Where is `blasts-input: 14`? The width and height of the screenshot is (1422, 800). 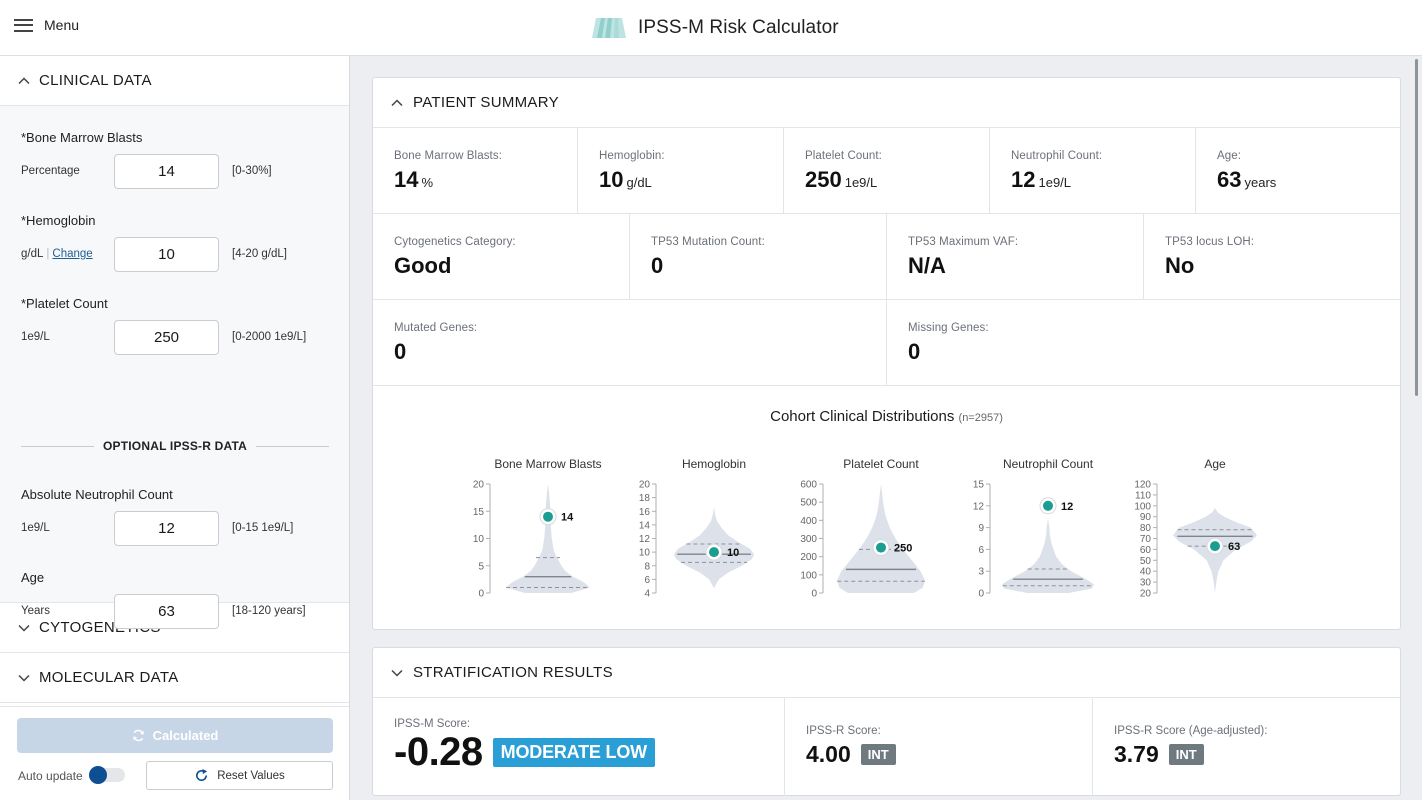
blasts-input: 14 is located at coordinates (166, 171).